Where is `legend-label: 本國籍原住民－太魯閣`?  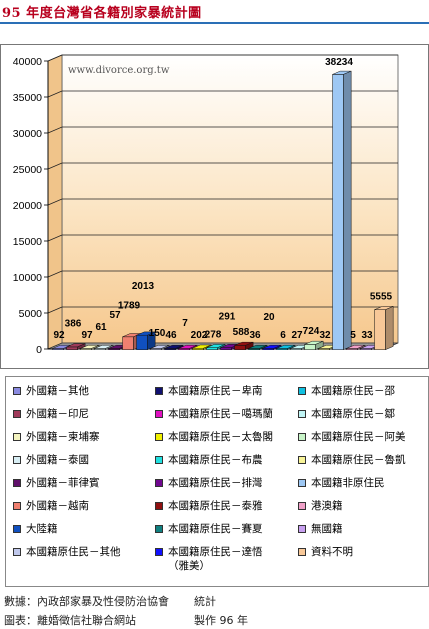 legend-label: 本國籍原住民－太魯閣 is located at coordinates (220, 437).